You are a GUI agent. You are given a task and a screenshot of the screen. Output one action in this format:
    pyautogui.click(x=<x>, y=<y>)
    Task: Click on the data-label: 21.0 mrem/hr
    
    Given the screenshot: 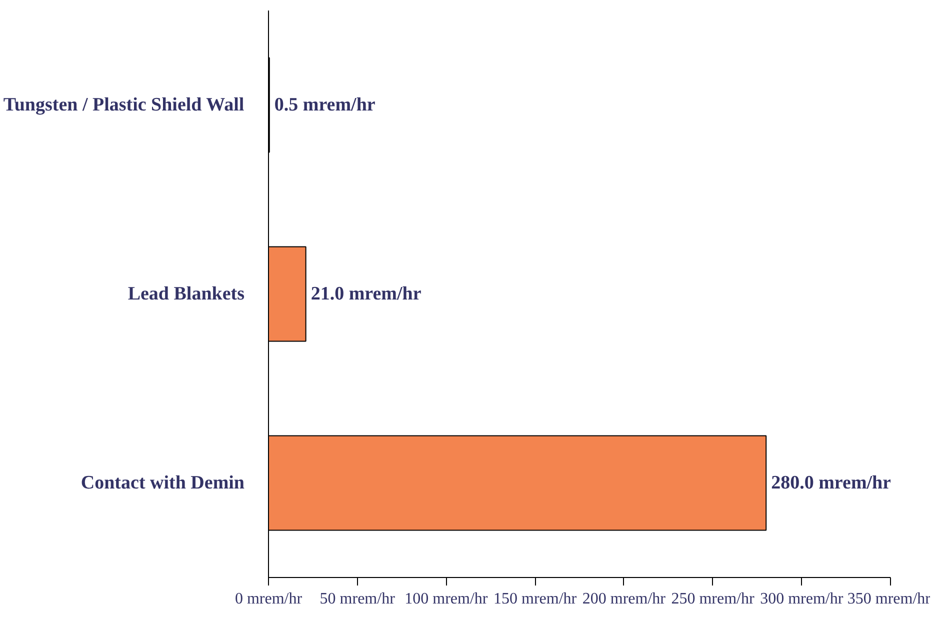 What is the action you would take?
    pyautogui.click(x=366, y=294)
    